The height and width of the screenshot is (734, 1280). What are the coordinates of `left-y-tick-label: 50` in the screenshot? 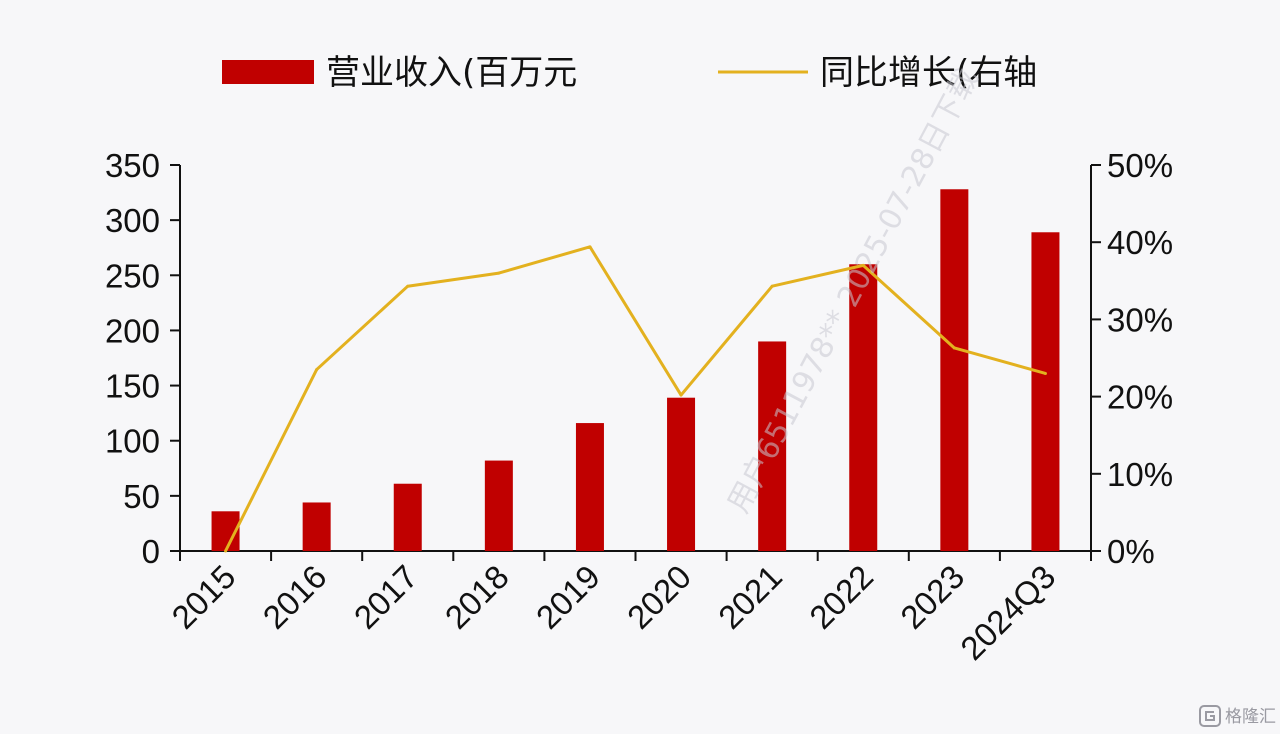 It's located at (141, 496).